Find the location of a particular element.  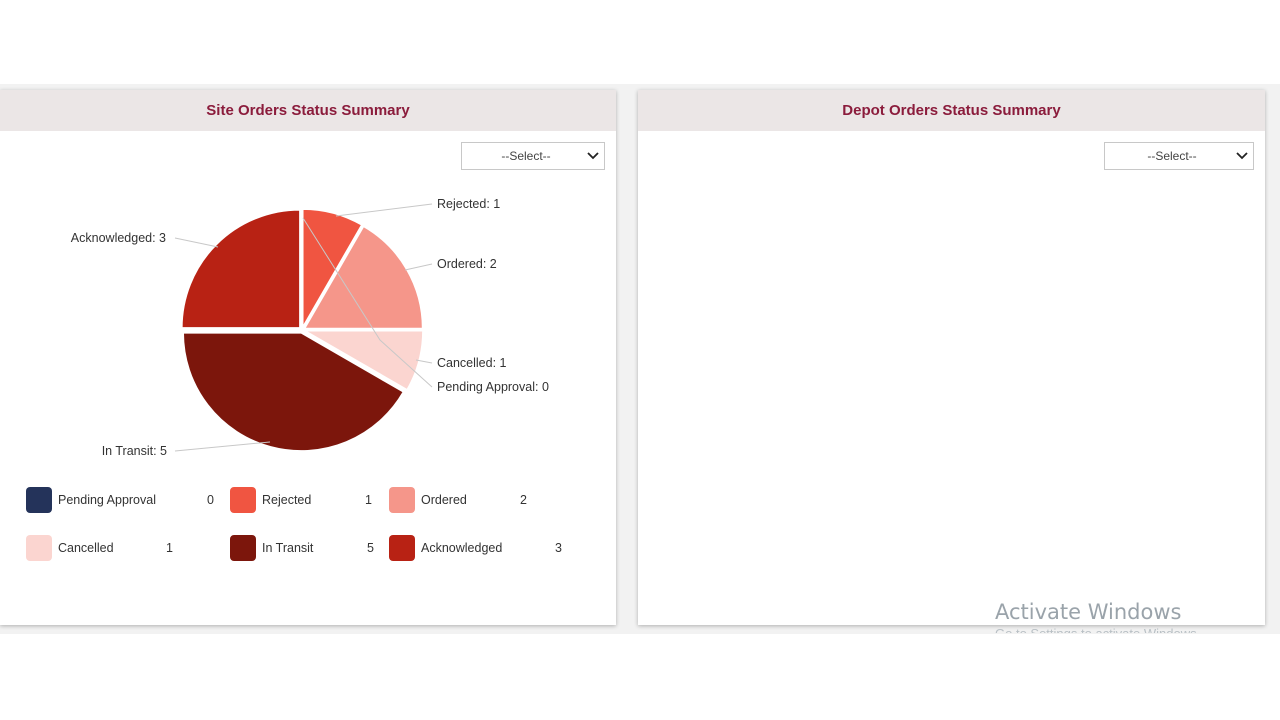

legend-label: Acknowledged is located at coordinates (462, 548).